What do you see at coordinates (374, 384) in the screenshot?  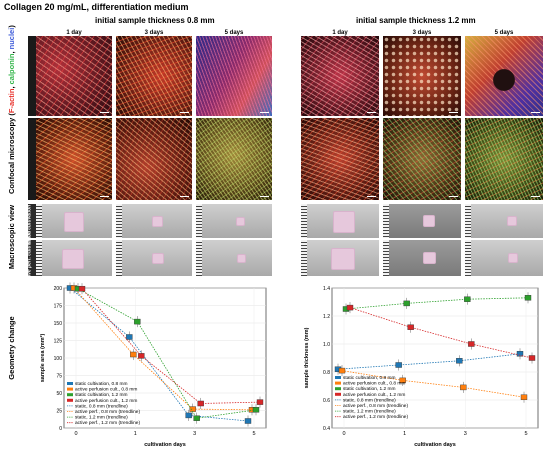 I see `legend-label: active perfusion cult., 0.8 mm` at bounding box center [374, 384].